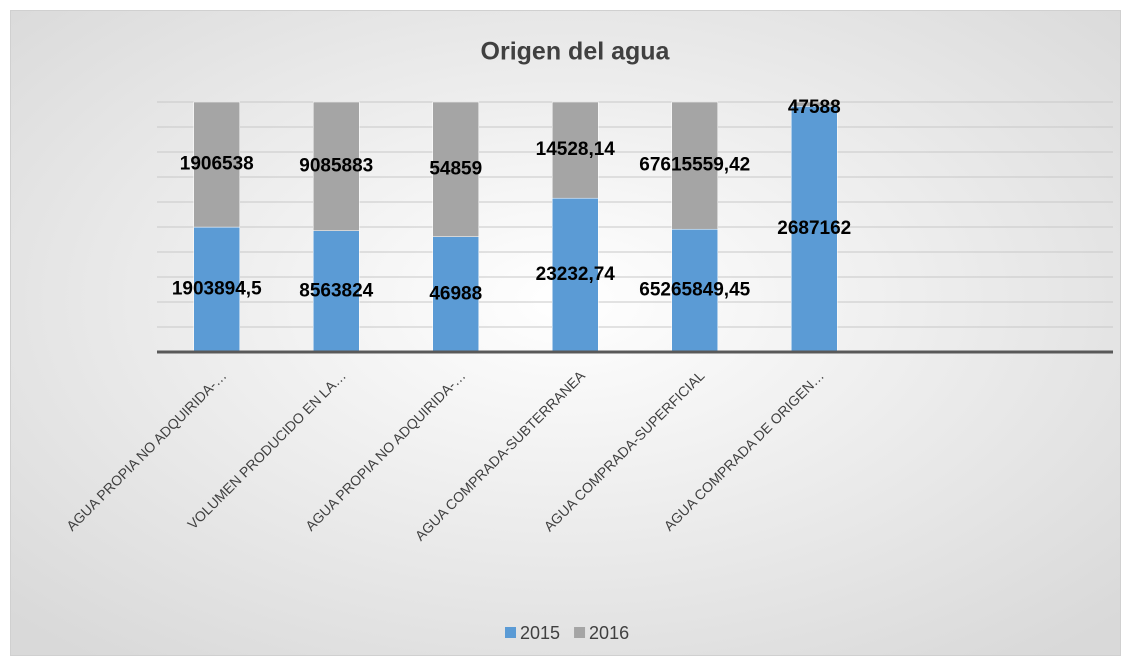 Image resolution: width=1131 pixels, height=666 pixels. I want to click on data-label: 1903894,5, so click(217, 289).